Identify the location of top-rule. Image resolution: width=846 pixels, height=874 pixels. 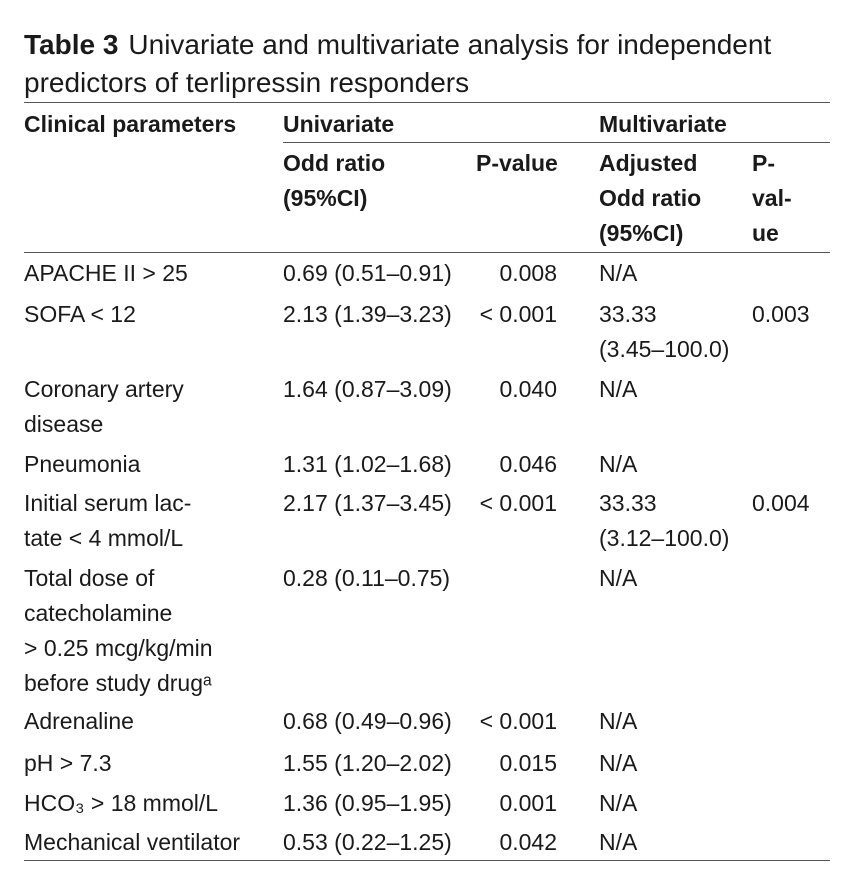
(427, 102).